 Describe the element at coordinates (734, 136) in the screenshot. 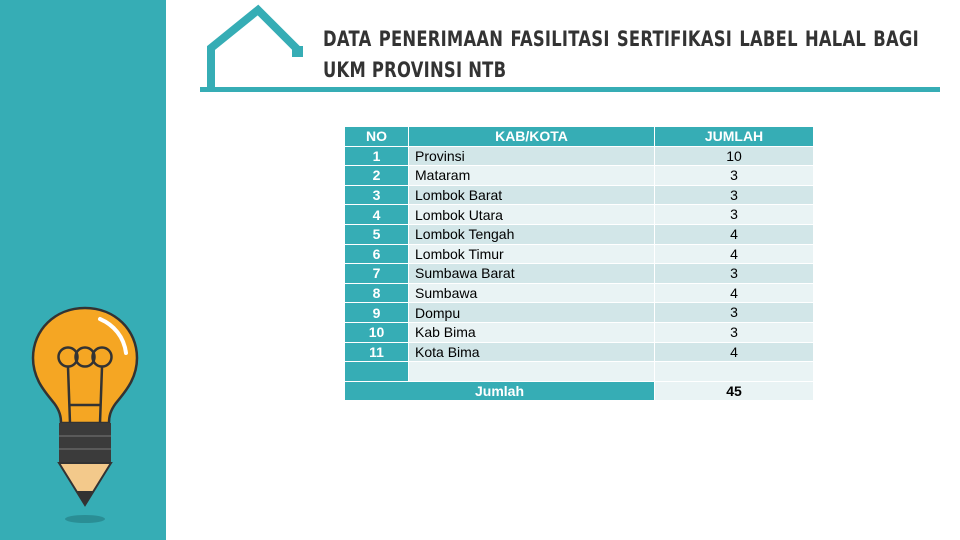

I see `header-jumlah: JUMLAH` at that location.